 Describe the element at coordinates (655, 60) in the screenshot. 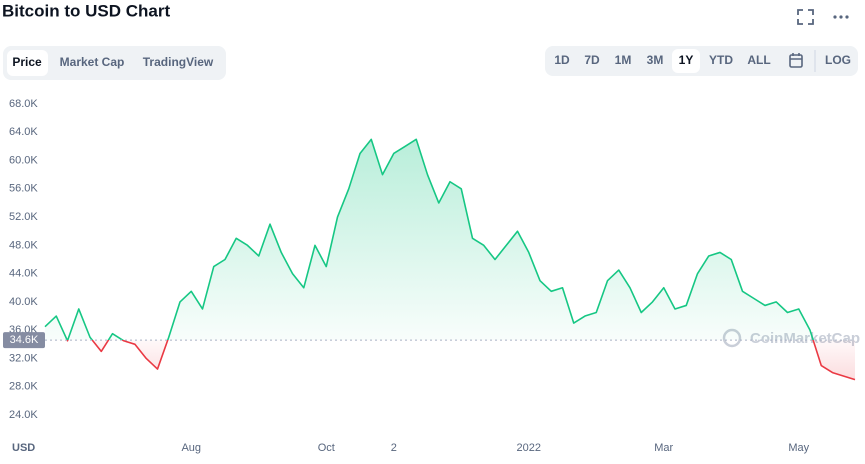

I see `range-button: 3M` at that location.